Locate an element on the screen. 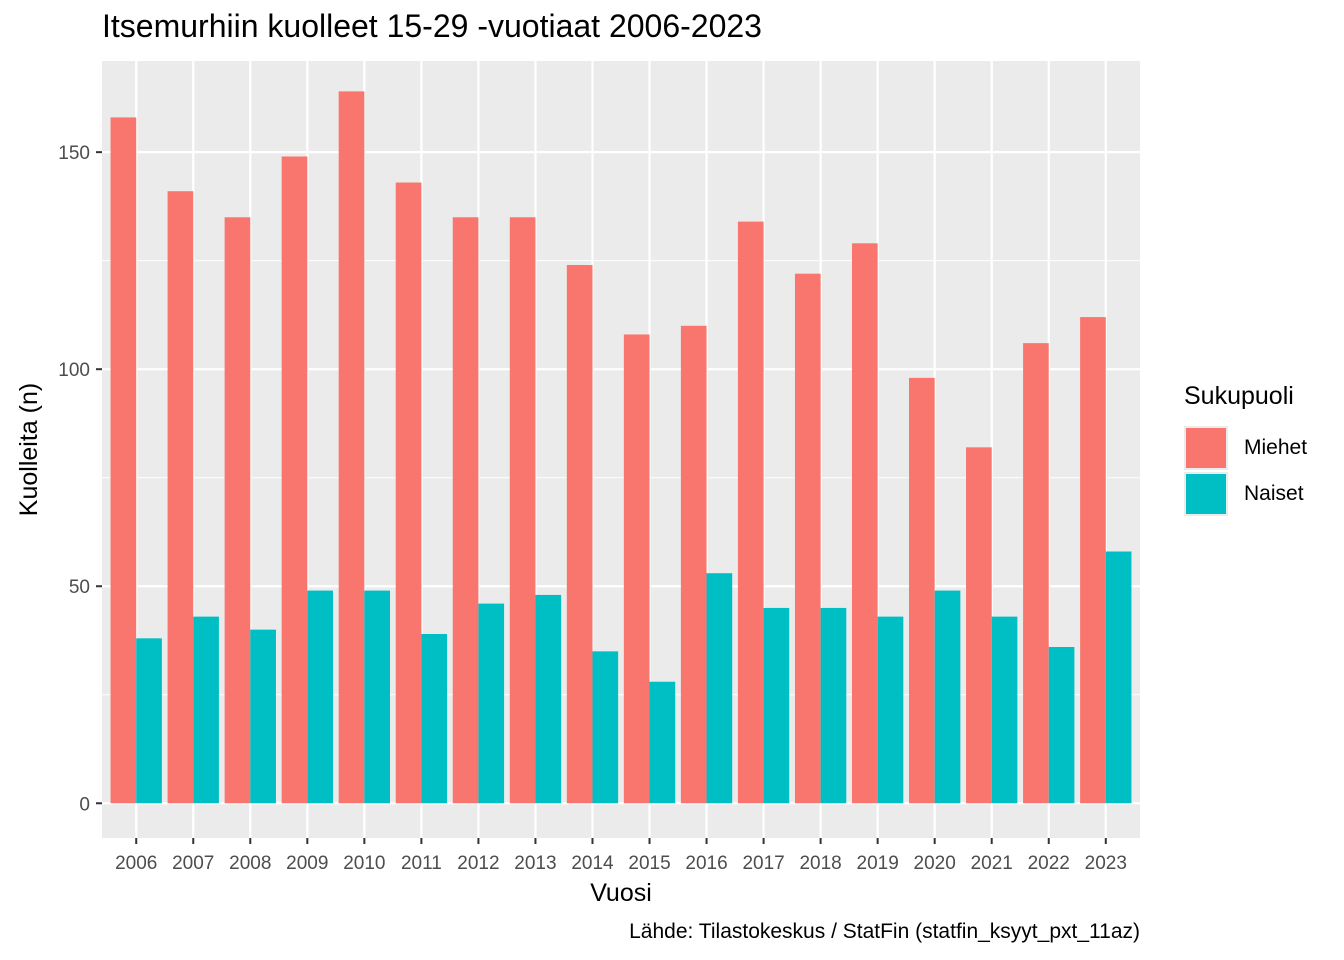 The image size is (1344, 960). x-tick-label: 2012 is located at coordinates (478, 863).